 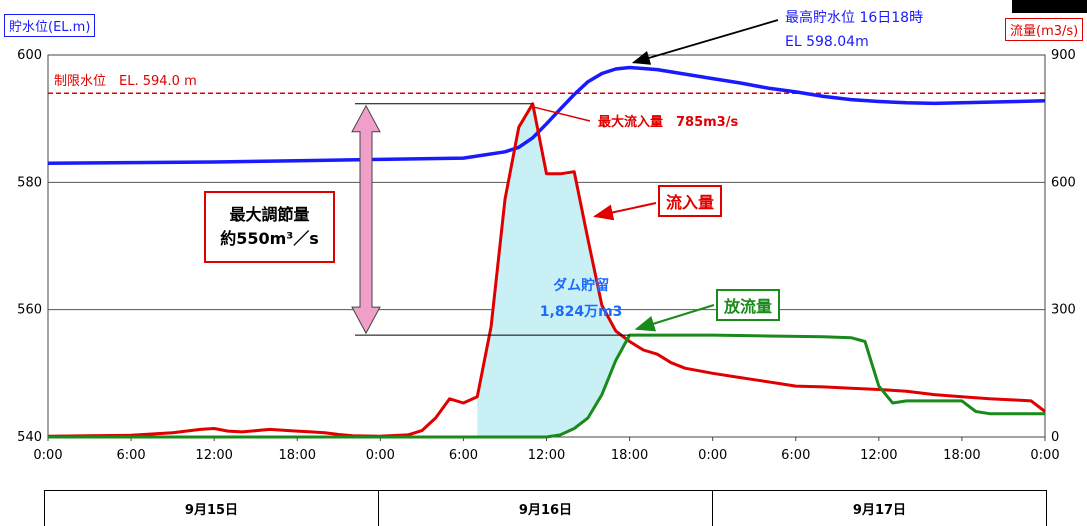 What do you see at coordinates (29, 55) in the screenshot?
I see `left-tick-label: 600` at bounding box center [29, 55].